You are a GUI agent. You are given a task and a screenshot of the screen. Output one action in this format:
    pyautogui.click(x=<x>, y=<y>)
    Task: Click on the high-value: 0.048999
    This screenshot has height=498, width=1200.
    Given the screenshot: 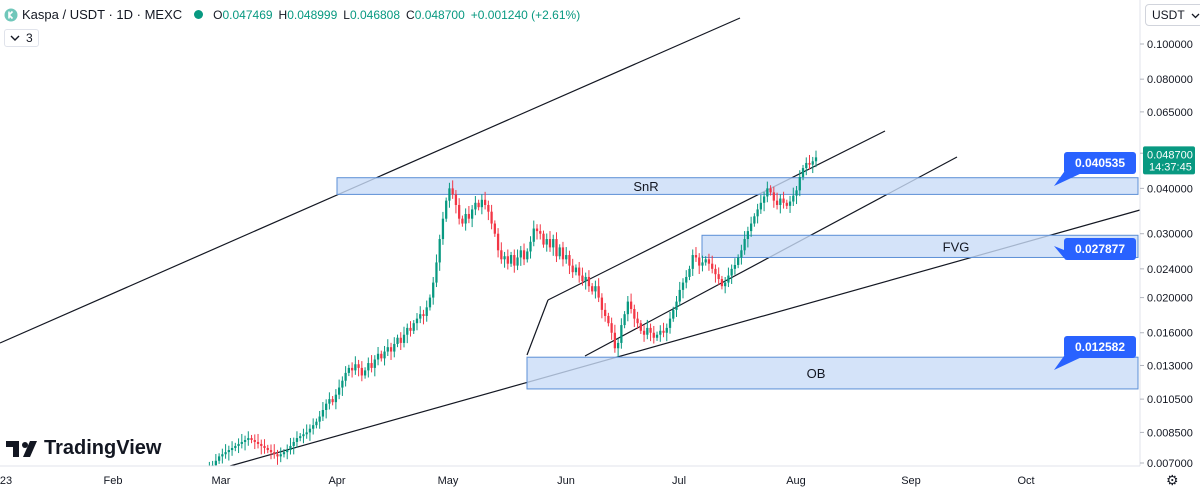 What is the action you would take?
    pyautogui.click(x=312, y=14)
    